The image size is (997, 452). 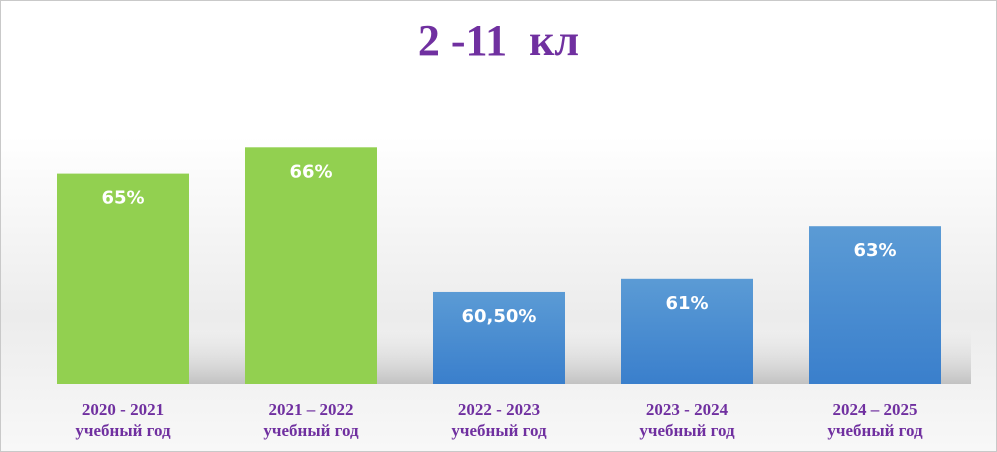 What do you see at coordinates (874, 250) in the screenshot?
I see `data-label-5: 63%` at bounding box center [874, 250].